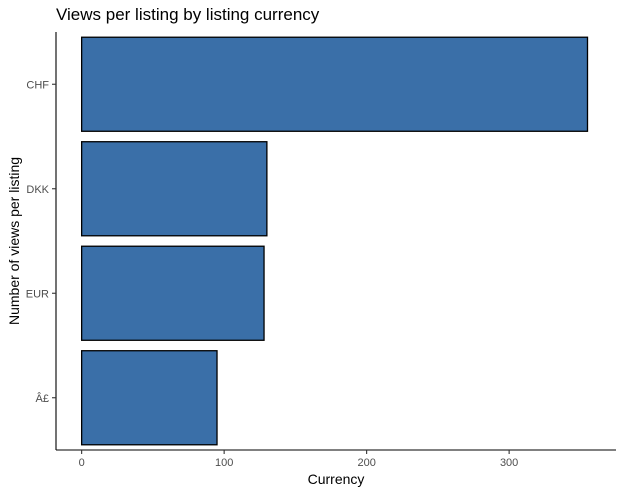 The image size is (621, 493). Describe the element at coordinates (224, 463) in the screenshot. I see `x-tick-label-1: 100` at that location.